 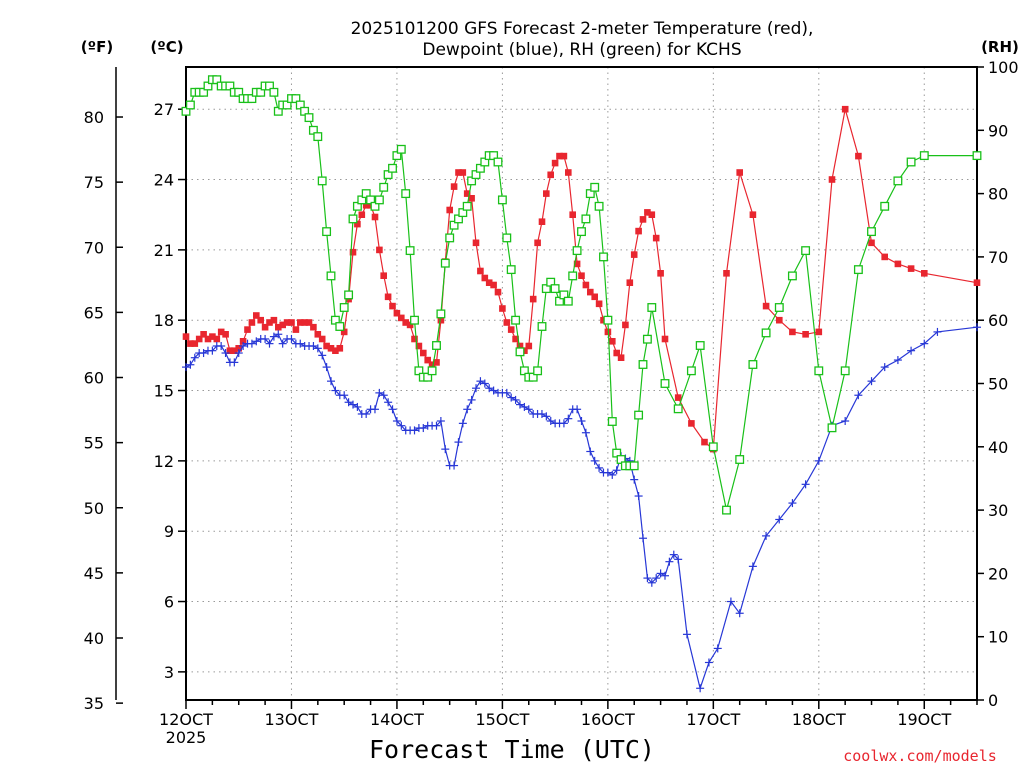 I want to click on celsius-tick-label: 27, so click(x=164, y=109).